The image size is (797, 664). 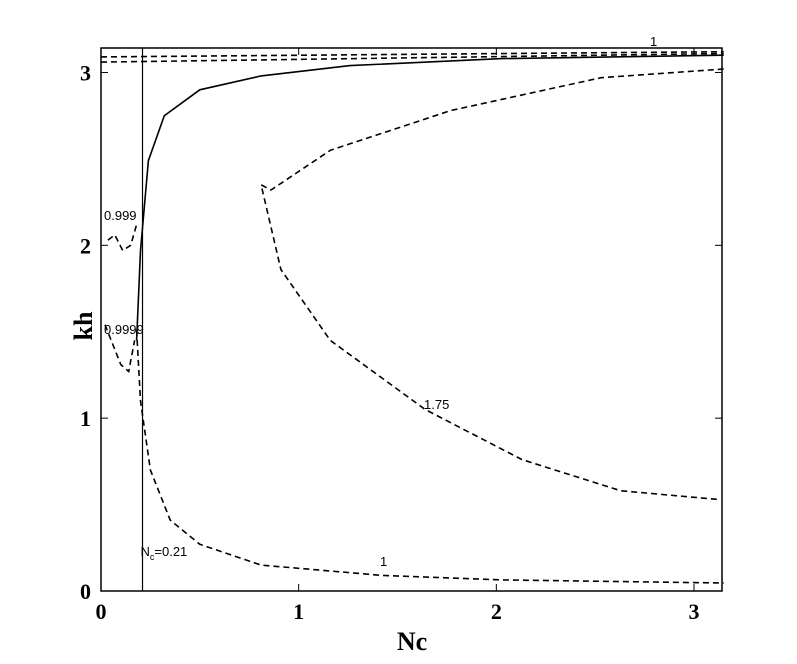 I want to click on y-tick-label: 0, so click(x=85, y=591).